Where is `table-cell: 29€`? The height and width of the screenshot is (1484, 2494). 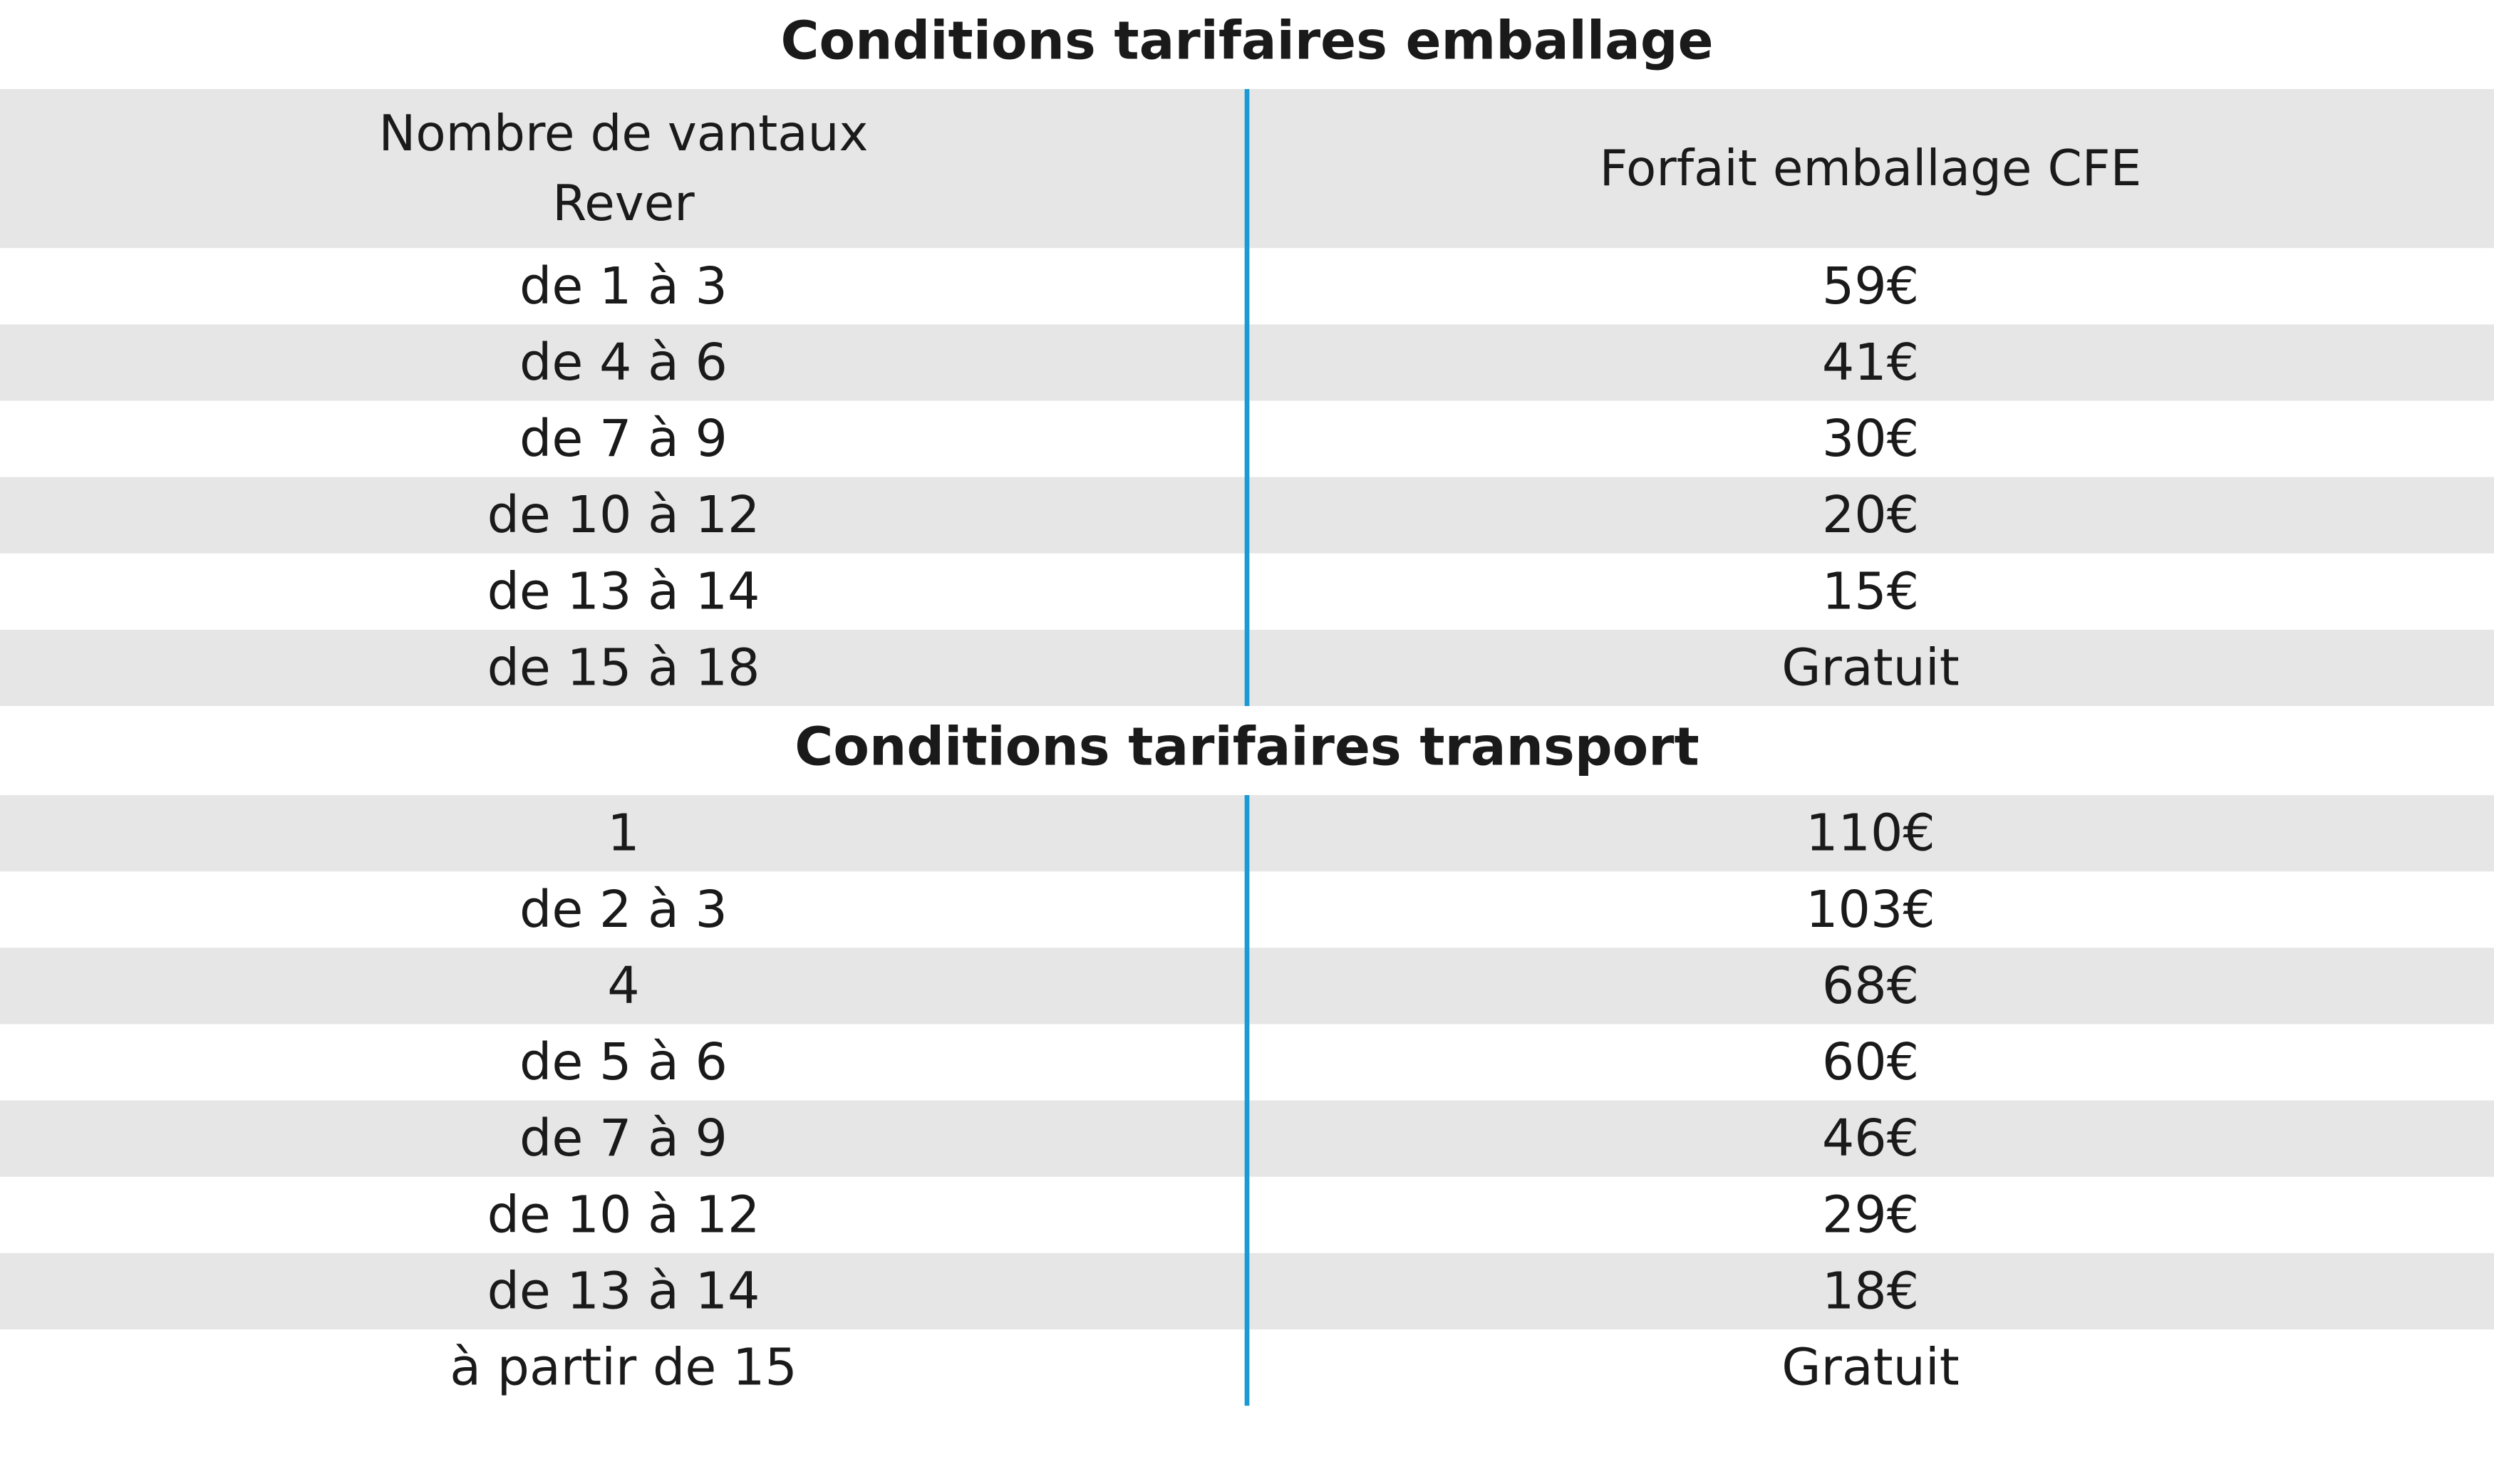 table-cell: 29€ is located at coordinates (1870, 1214).